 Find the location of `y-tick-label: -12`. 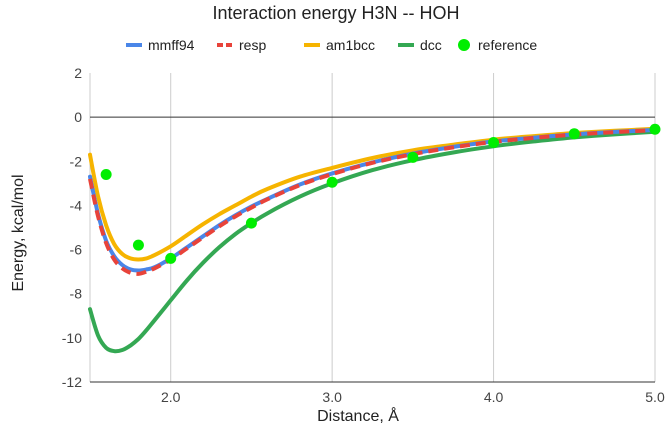

y-tick-label: -12 is located at coordinates (72, 382).